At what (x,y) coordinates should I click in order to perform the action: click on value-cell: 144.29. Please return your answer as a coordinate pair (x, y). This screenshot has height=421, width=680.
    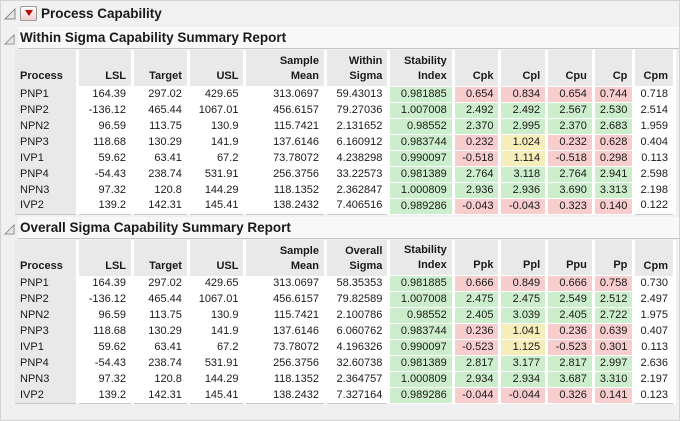
    Looking at the image, I should click on (217, 379).